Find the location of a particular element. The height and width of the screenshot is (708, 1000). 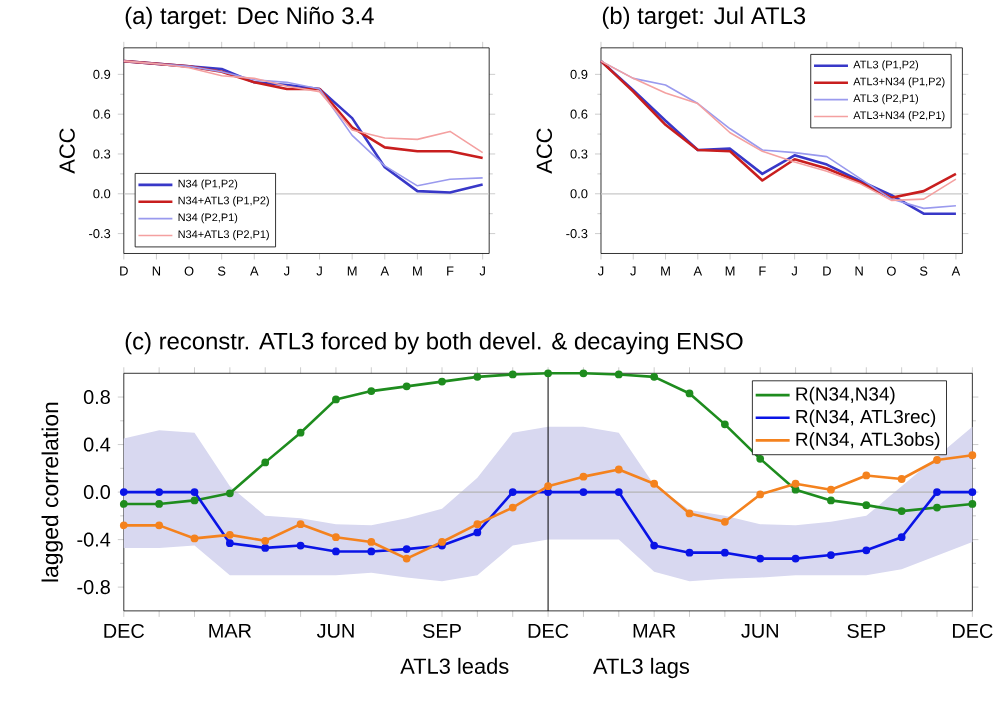

chart-title: (c) reconstr. ATL3 forced by both devel. & decaying ENSO is located at coordinates (434, 342).